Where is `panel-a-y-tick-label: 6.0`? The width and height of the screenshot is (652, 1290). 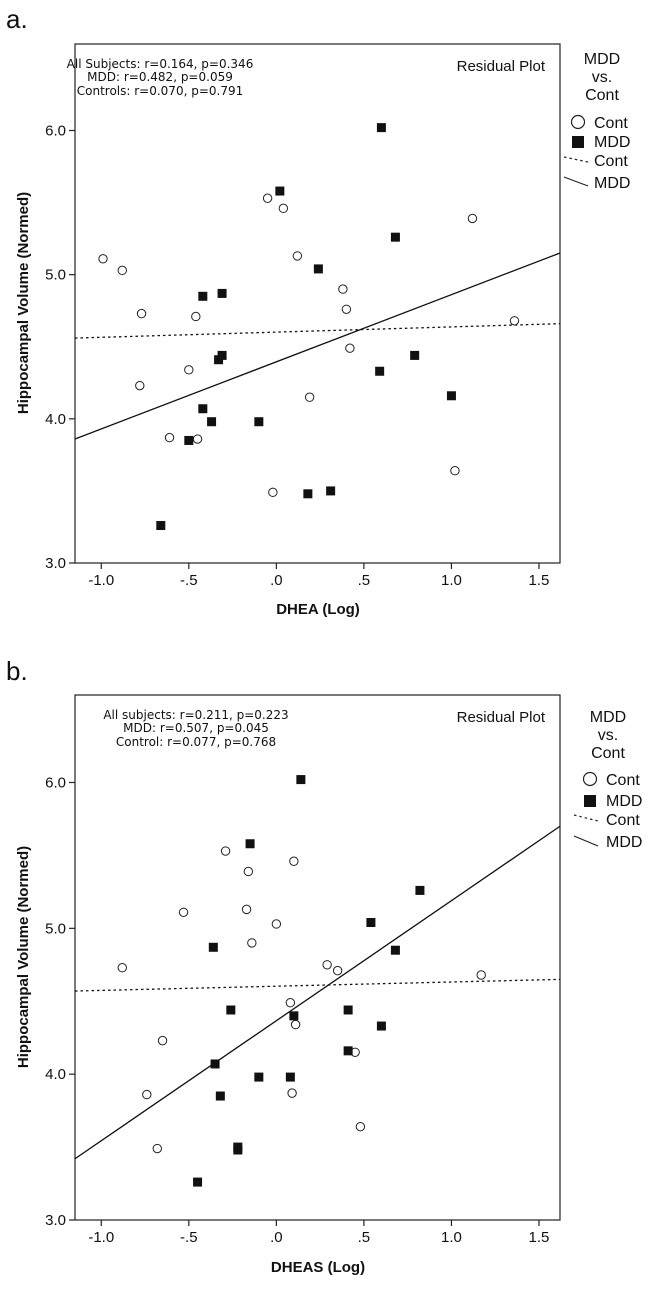 panel-a-y-tick-label: 6.0 is located at coordinates (55, 131).